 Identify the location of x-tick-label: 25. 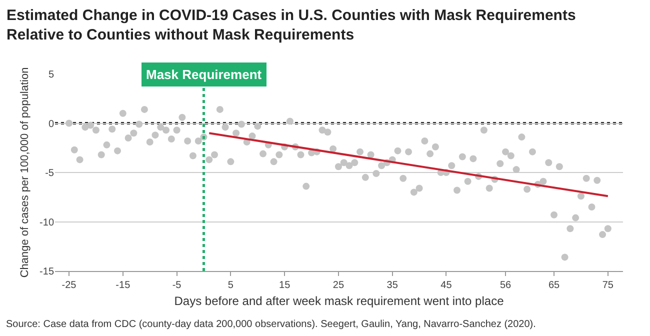
(338, 285).